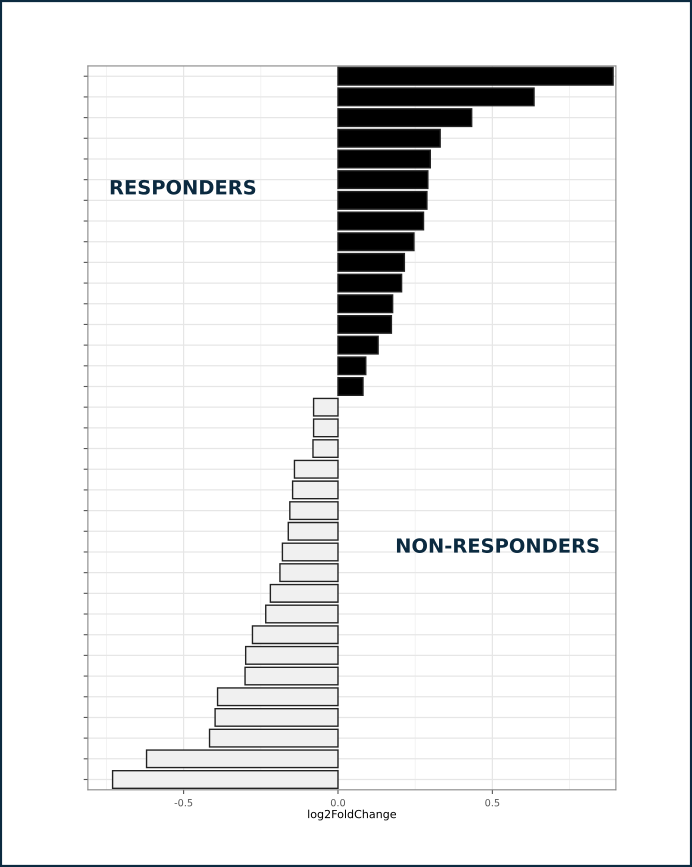 The width and height of the screenshot is (692, 867). I want to click on annotation: NON-RESPONDERS, so click(497, 545).